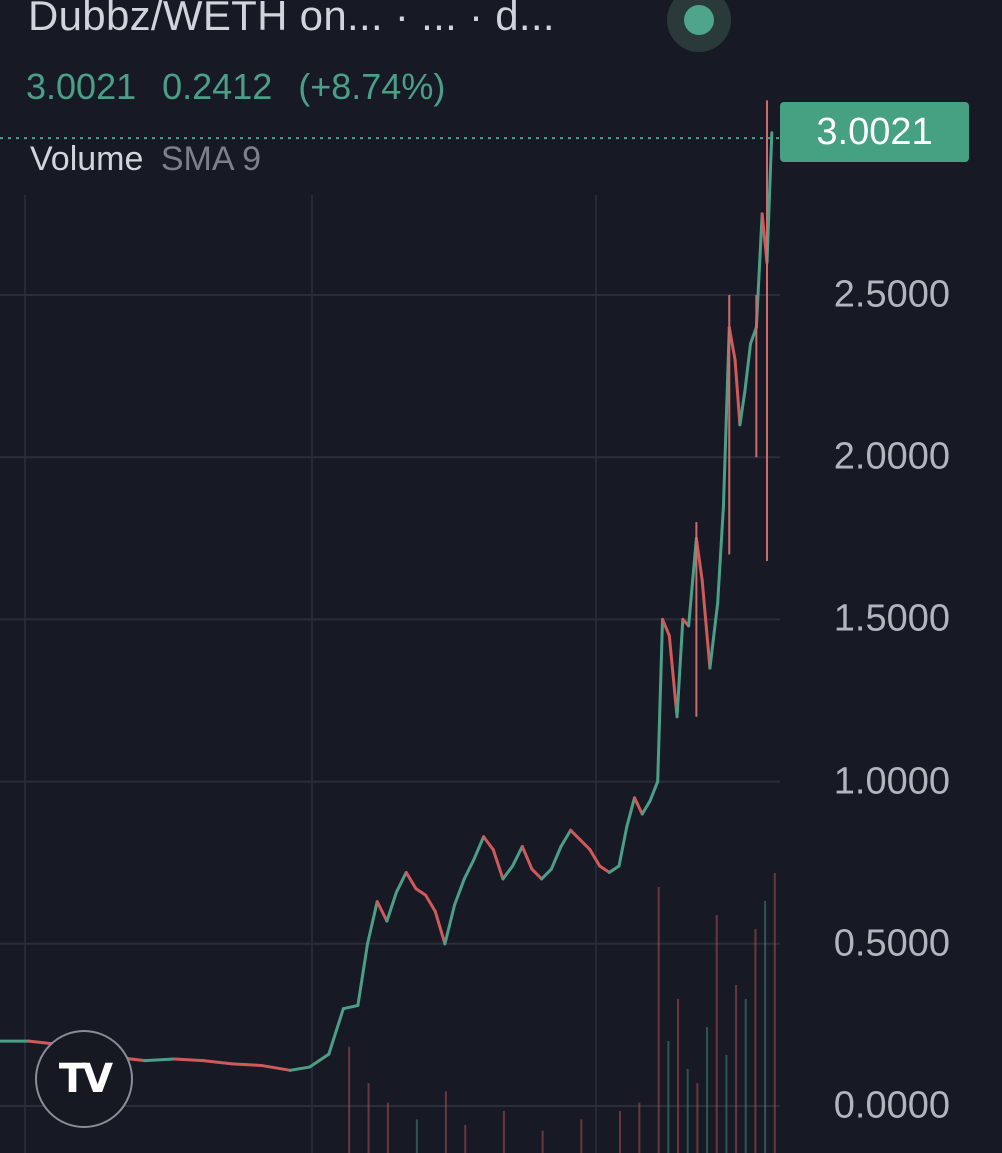  I want to click on indicator-name: Volume, so click(87, 159).